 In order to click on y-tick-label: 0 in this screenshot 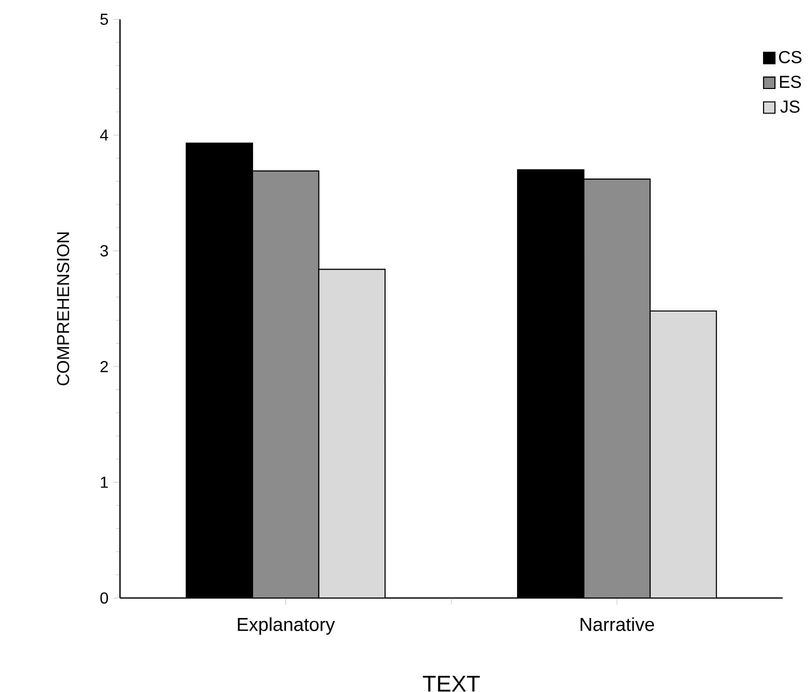, I will do `click(104, 598)`.